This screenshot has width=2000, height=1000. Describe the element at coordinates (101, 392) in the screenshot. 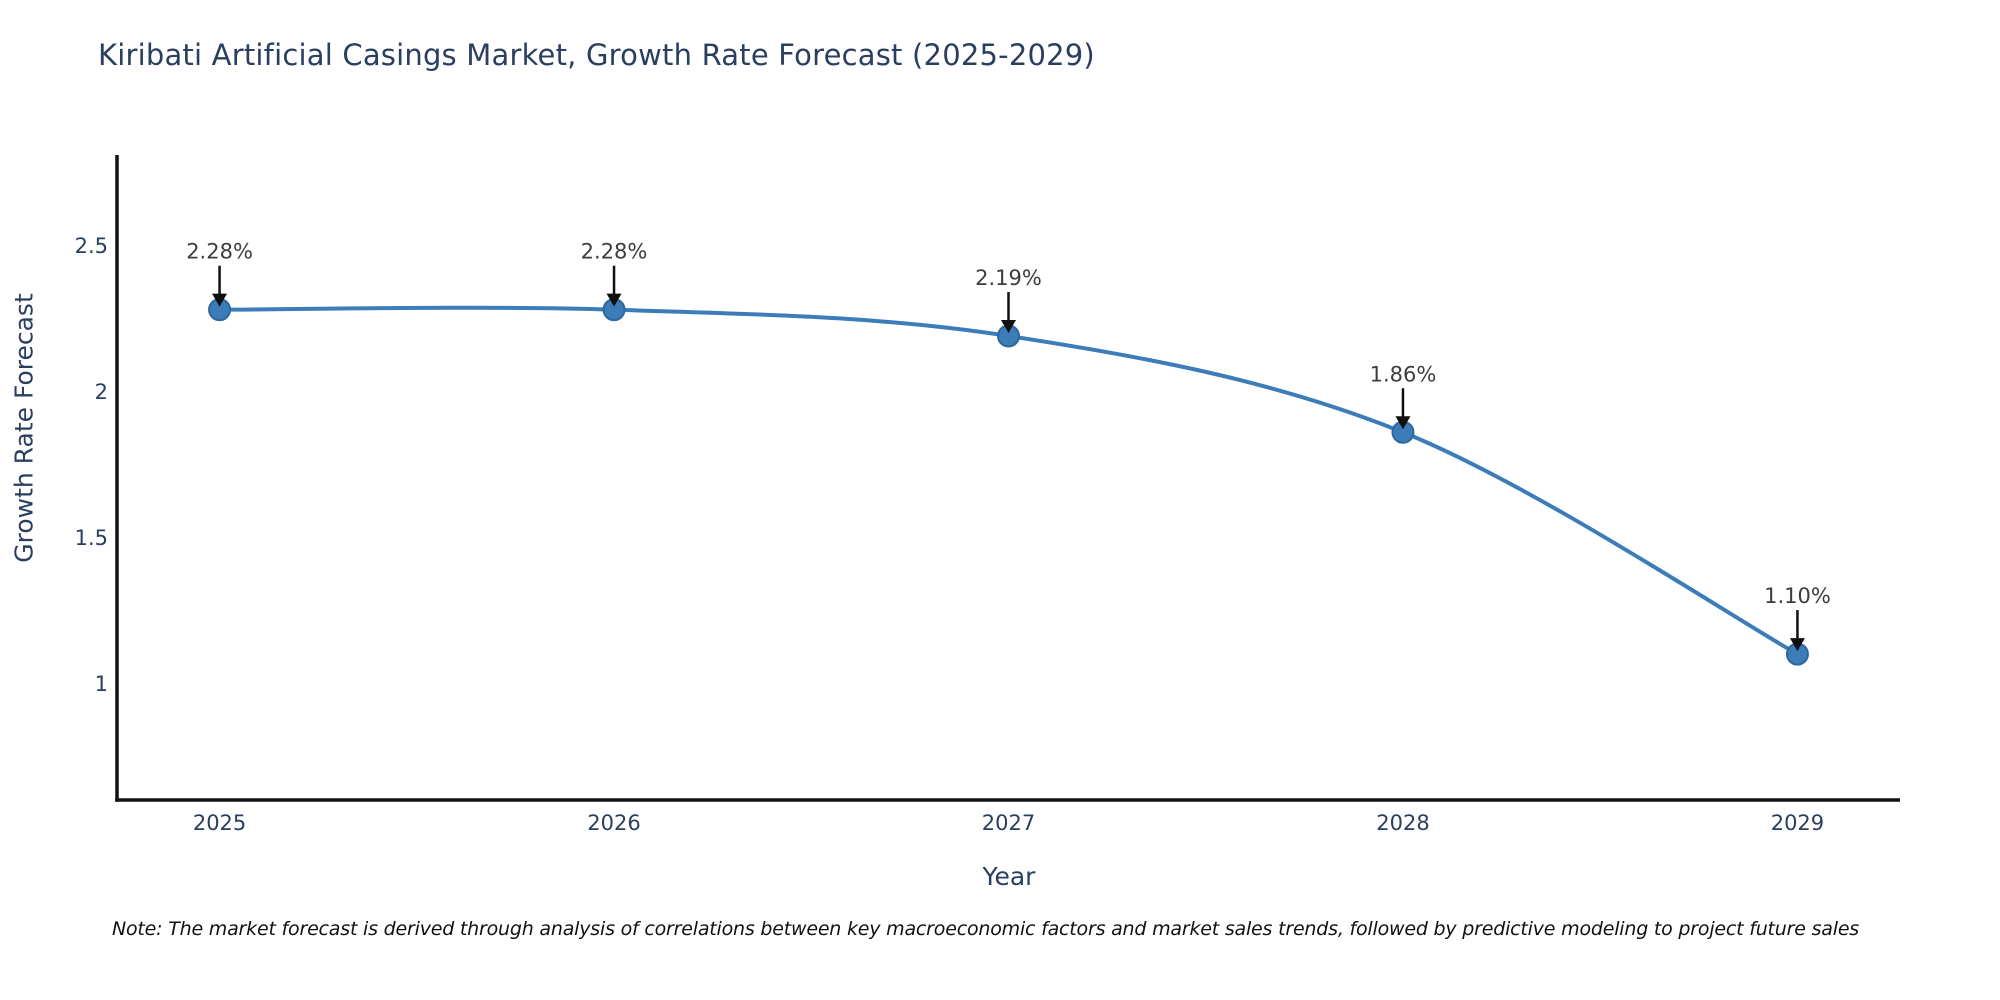

I see `y-tick-label: 2` at that location.